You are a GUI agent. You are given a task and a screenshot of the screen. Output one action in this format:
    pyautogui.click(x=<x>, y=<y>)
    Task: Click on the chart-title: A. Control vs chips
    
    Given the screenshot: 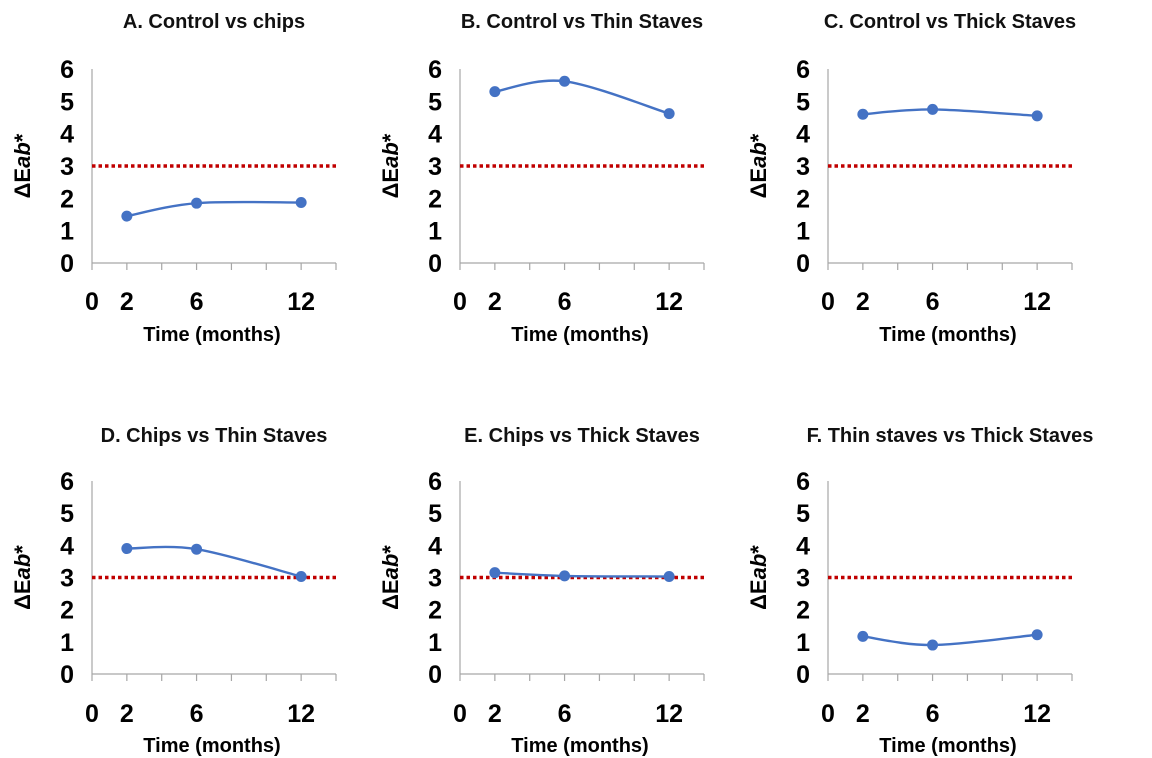 What is the action you would take?
    pyautogui.click(x=214, y=22)
    